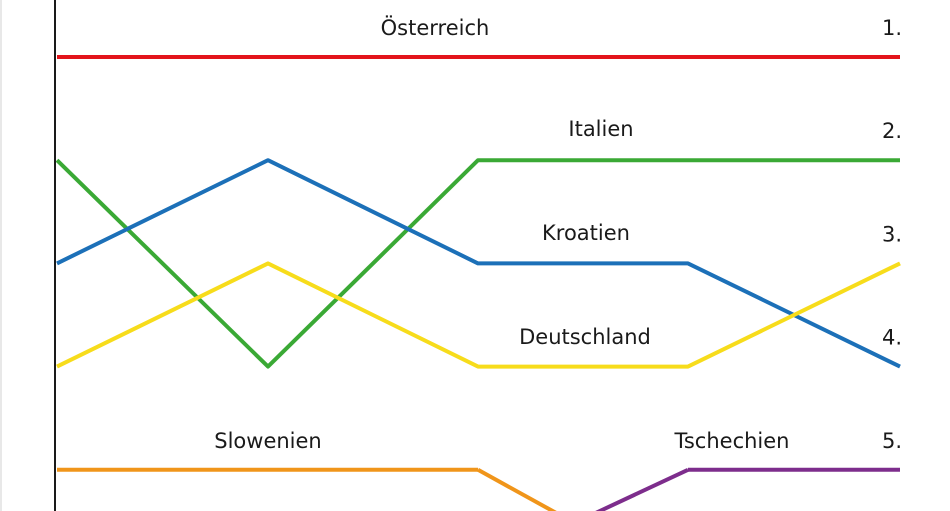  I want to click on rank-label-5: 5., so click(892, 441).